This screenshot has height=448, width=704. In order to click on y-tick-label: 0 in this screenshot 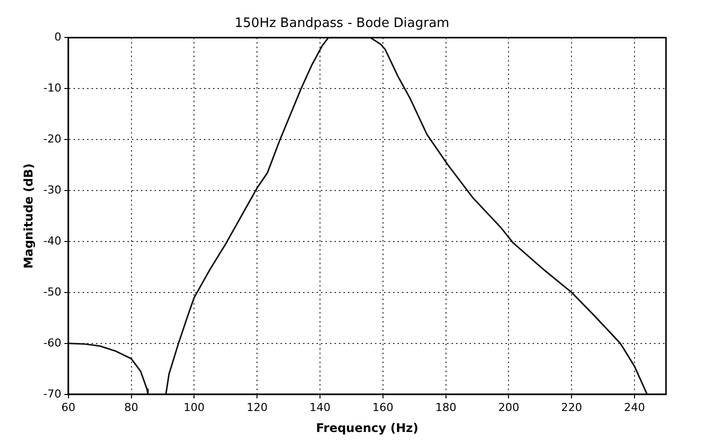, I will do `click(58, 37)`.